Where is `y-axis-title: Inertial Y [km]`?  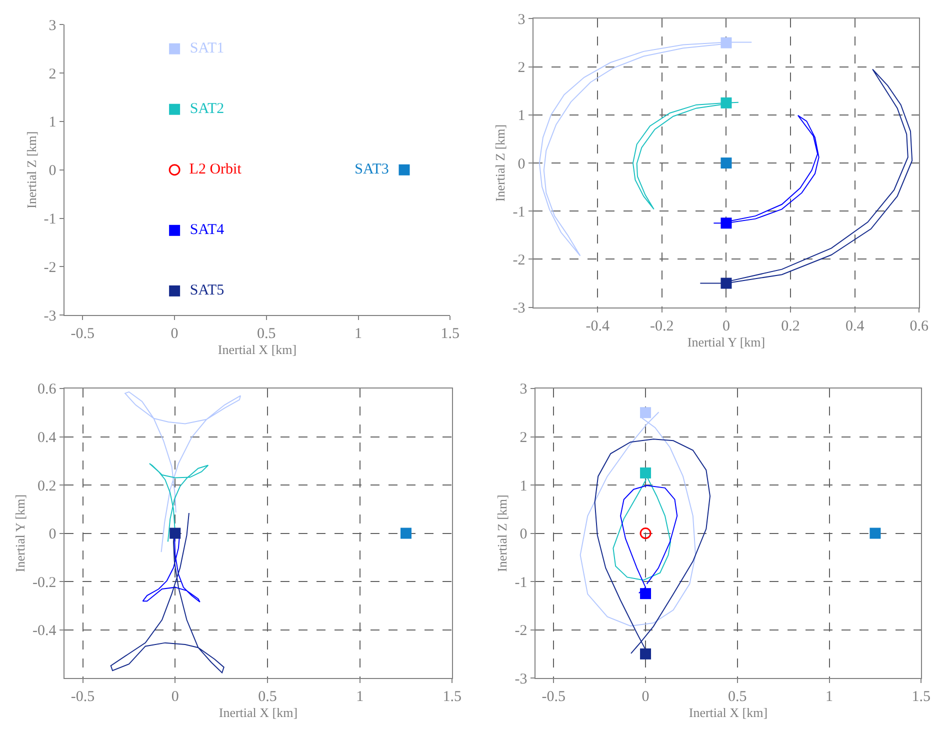 y-axis-title: Inertial Y [km] is located at coordinates (20, 533).